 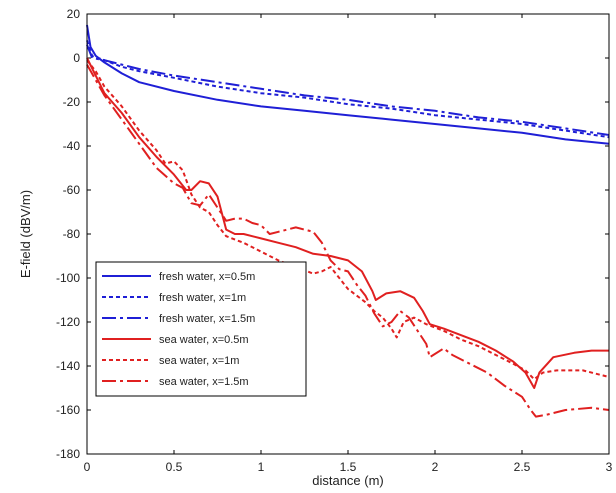 What do you see at coordinates (72, 146) in the screenshot?
I see `y-tick-label: -40` at bounding box center [72, 146].